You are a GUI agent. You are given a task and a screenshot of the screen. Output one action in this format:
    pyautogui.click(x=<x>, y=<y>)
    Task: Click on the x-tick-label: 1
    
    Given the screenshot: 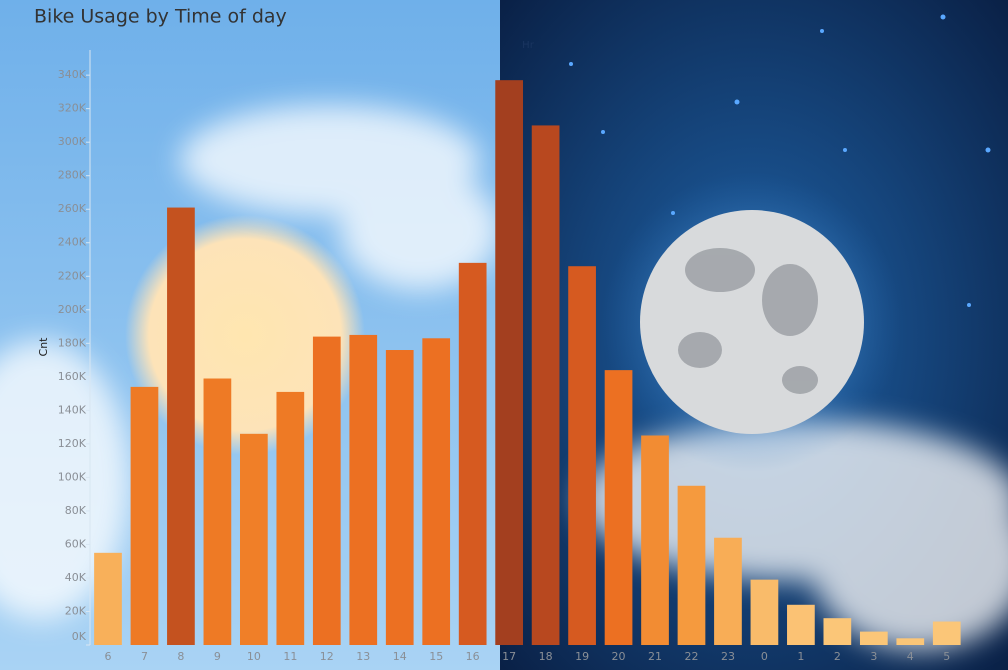 What is the action you would take?
    pyautogui.click(x=800, y=656)
    